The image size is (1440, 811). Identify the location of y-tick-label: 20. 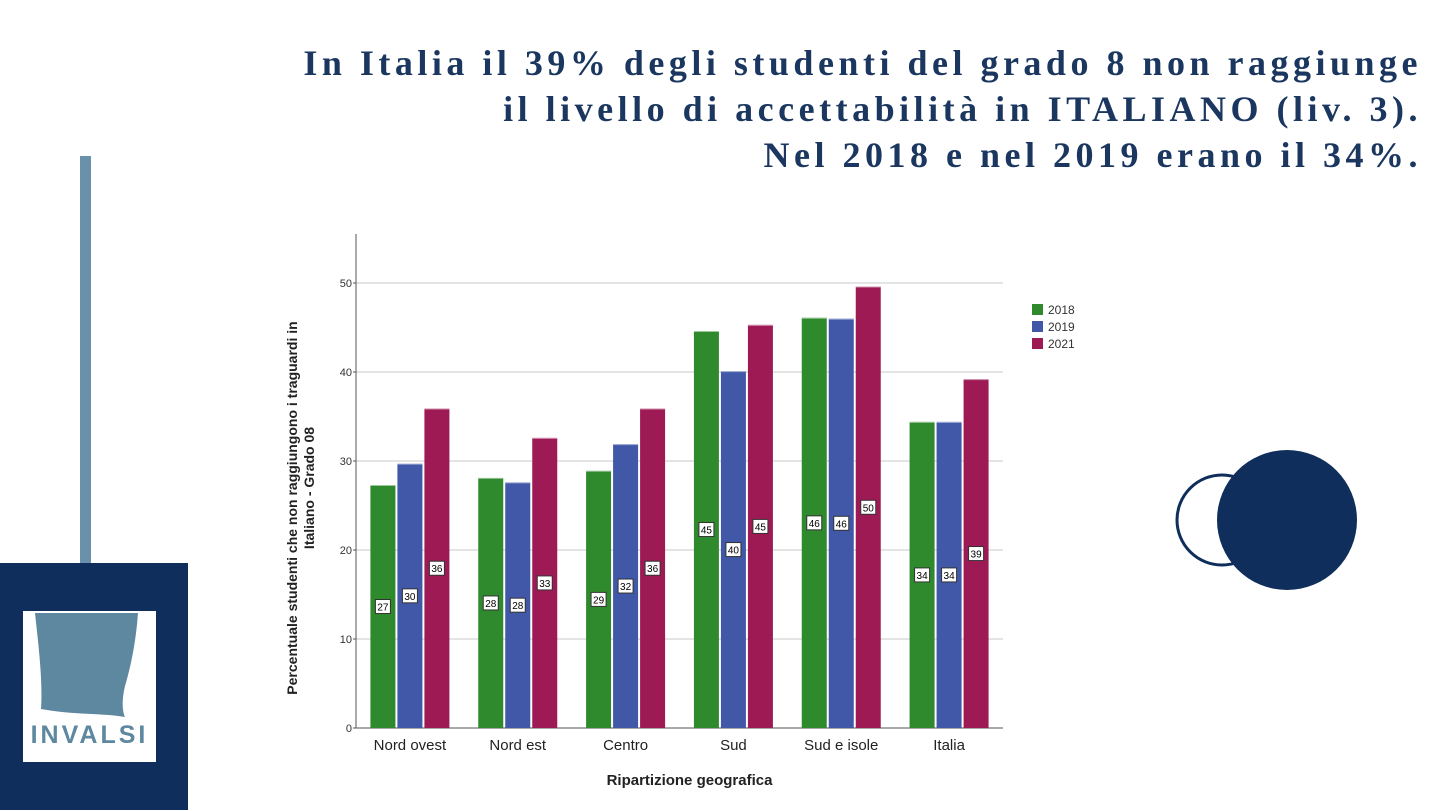
(346, 551).